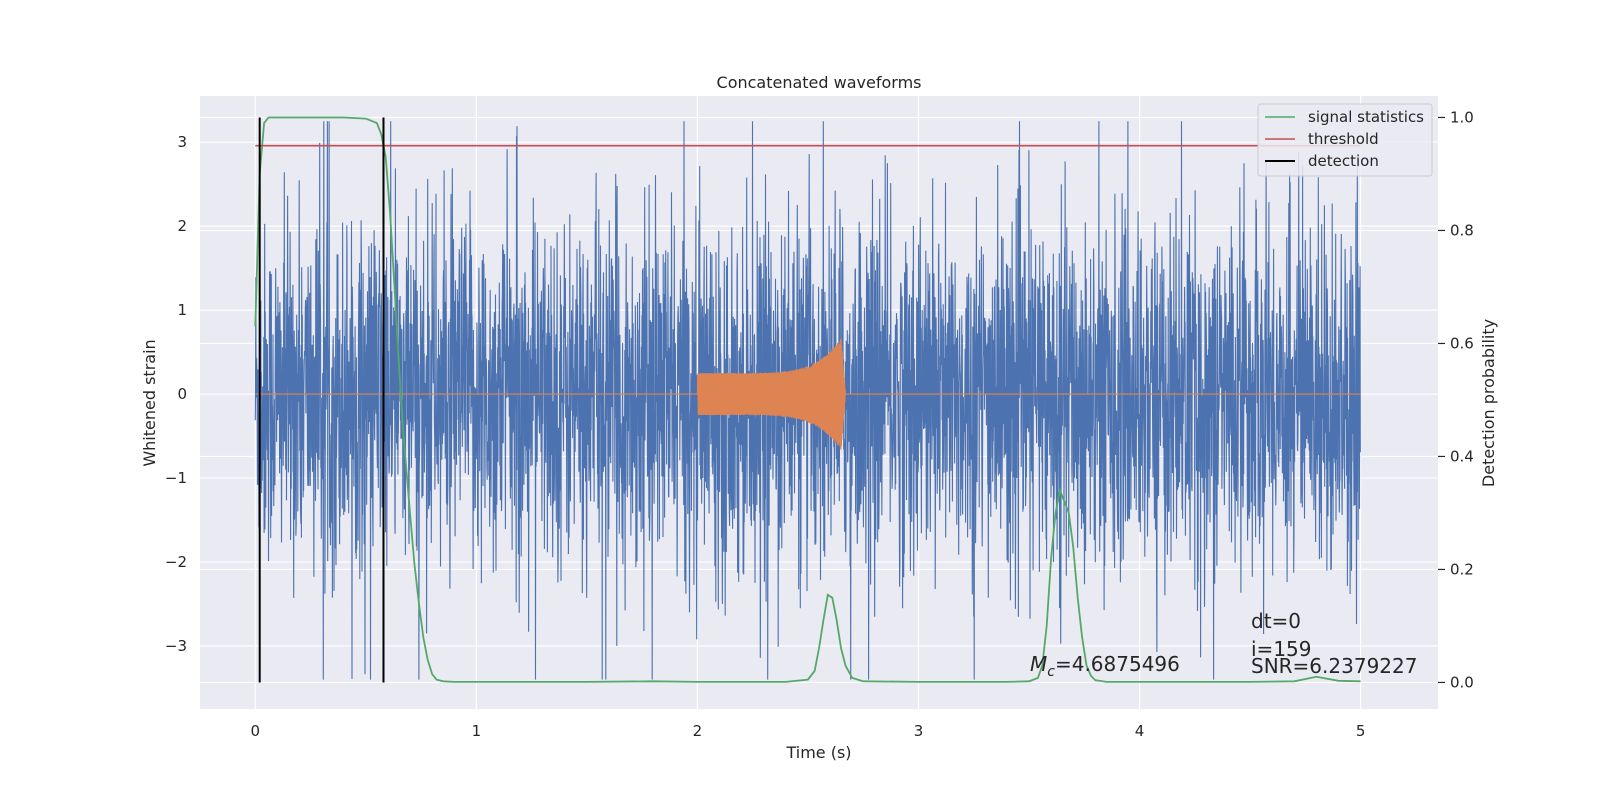  I want to click on svg-text: Mc=4.6875496, so click(1105, 666).